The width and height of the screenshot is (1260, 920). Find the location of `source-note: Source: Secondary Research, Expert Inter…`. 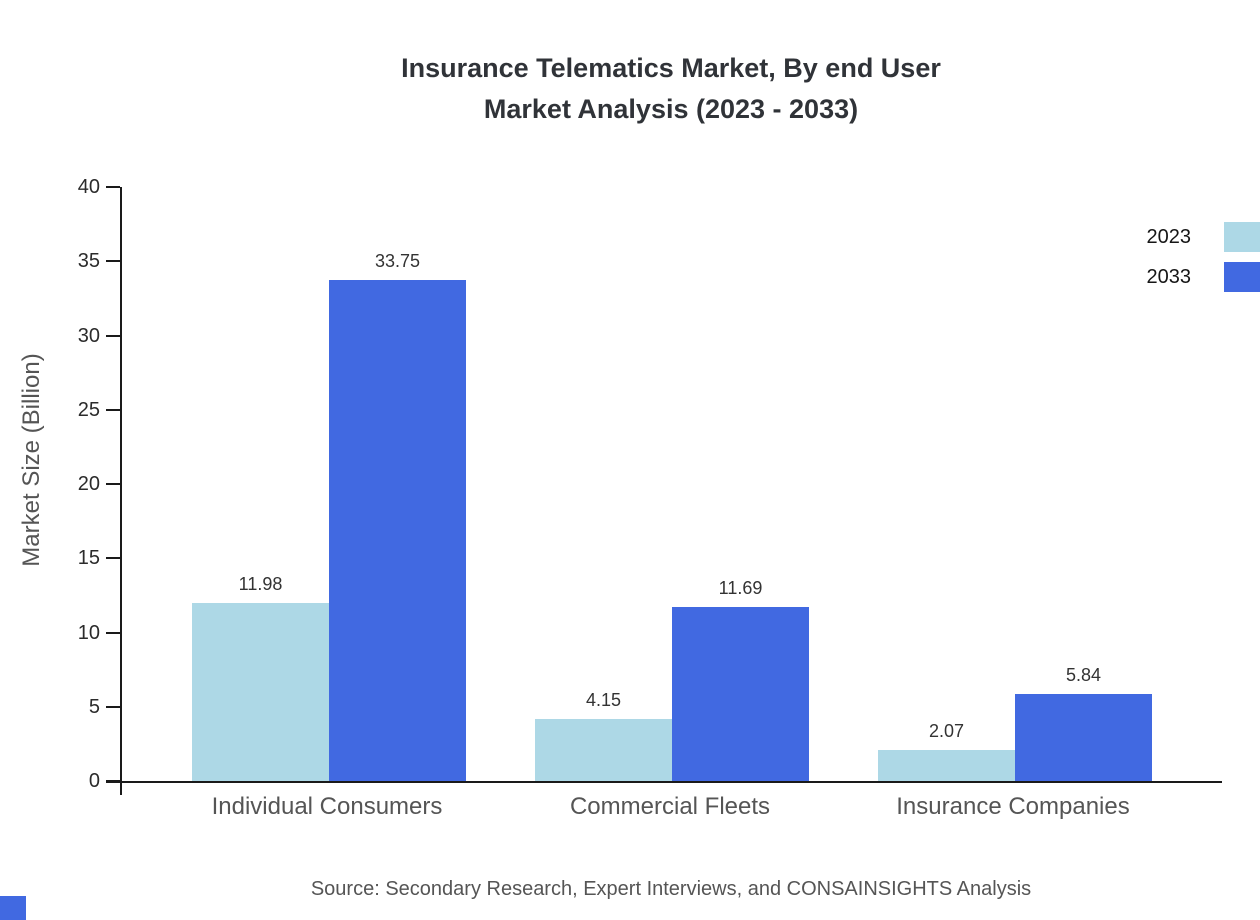

source-note: Source: Secondary Research, Expert Inter… is located at coordinates (671, 889).